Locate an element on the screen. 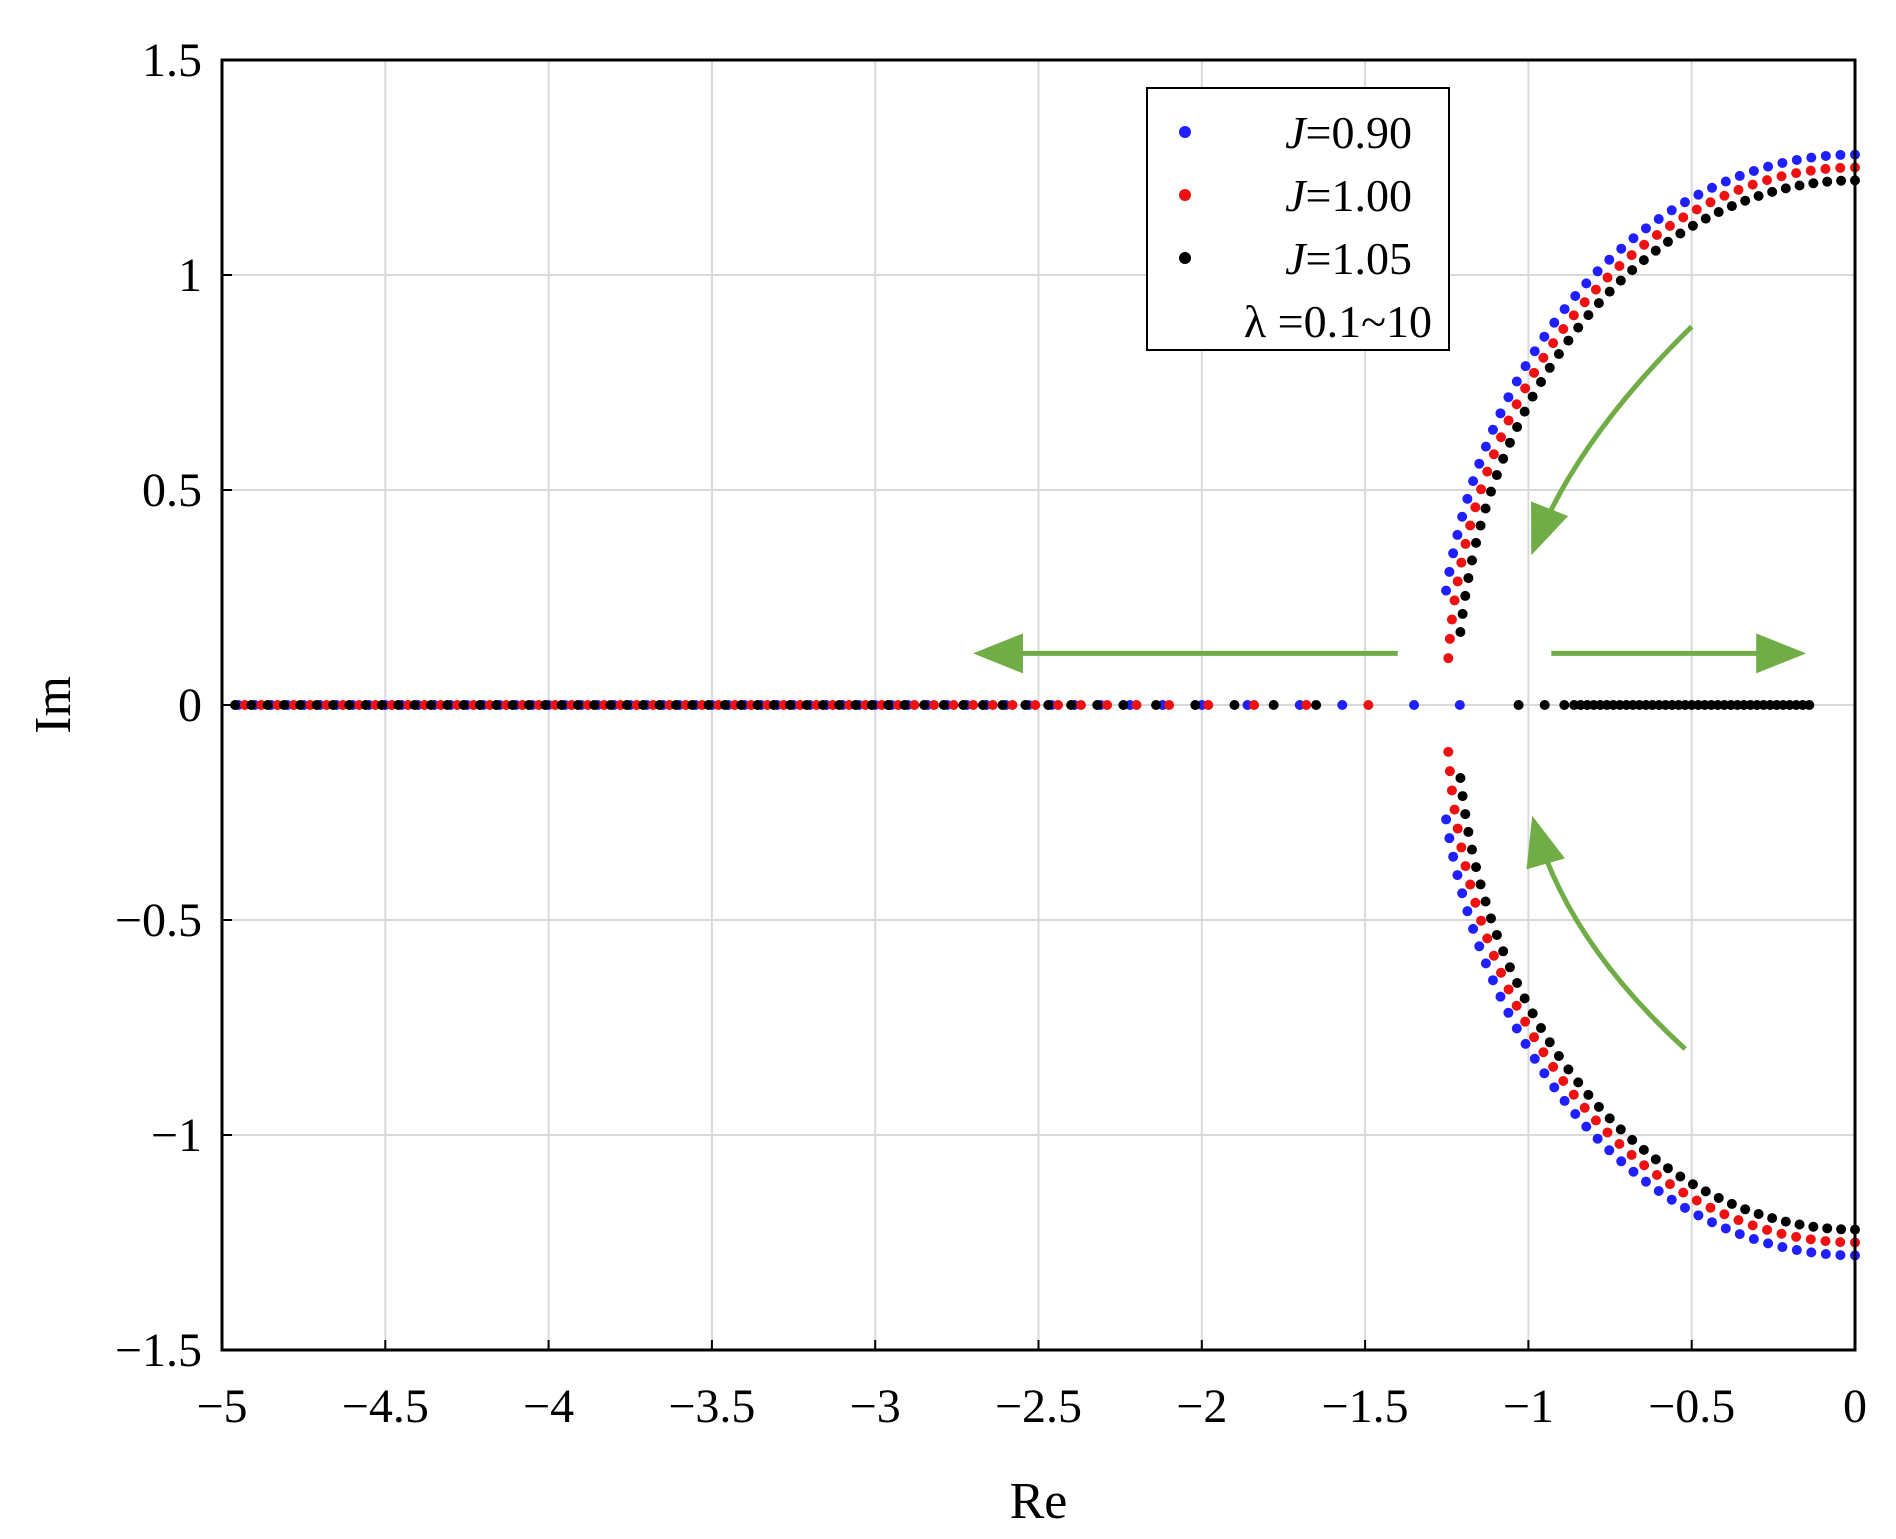  x-axis-ticks: −5 −4.5 −4 −3.5 −3 −2.5 −2 −1.5 −1 −0.5 0 is located at coordinates (1031, 1386).